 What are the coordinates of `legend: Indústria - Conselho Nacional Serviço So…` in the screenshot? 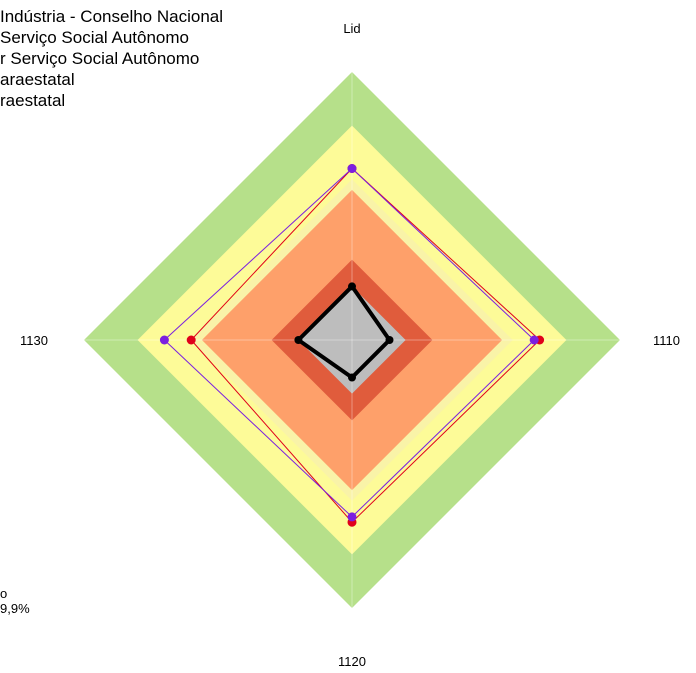 It's located at (150, 58).